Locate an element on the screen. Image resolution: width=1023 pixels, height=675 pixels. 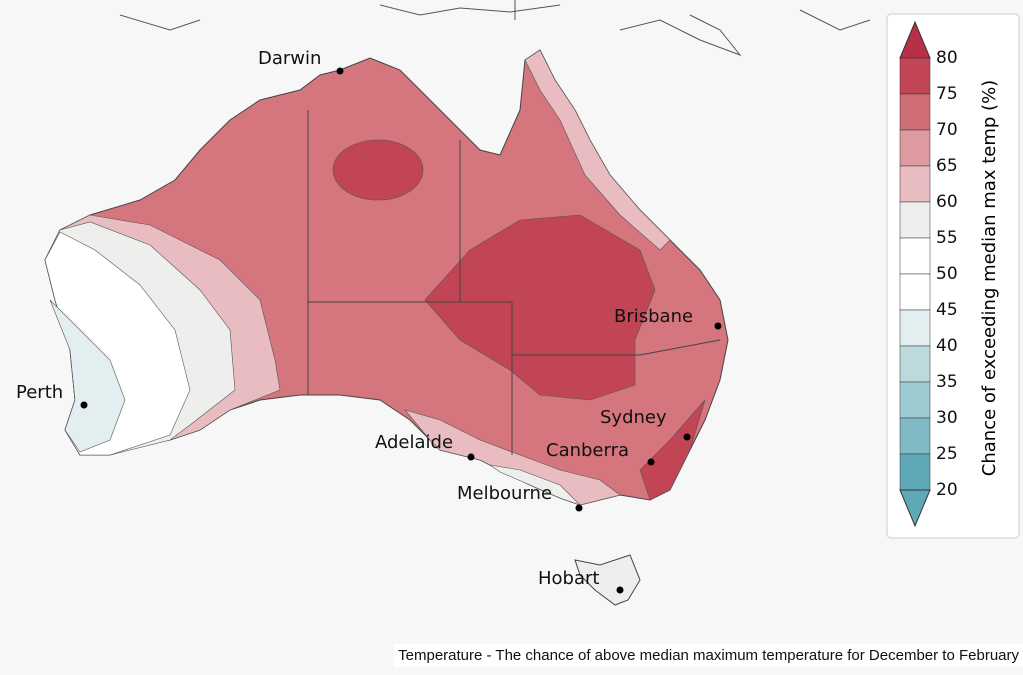
city-label: Canberra is located at coordinates (587, 450).